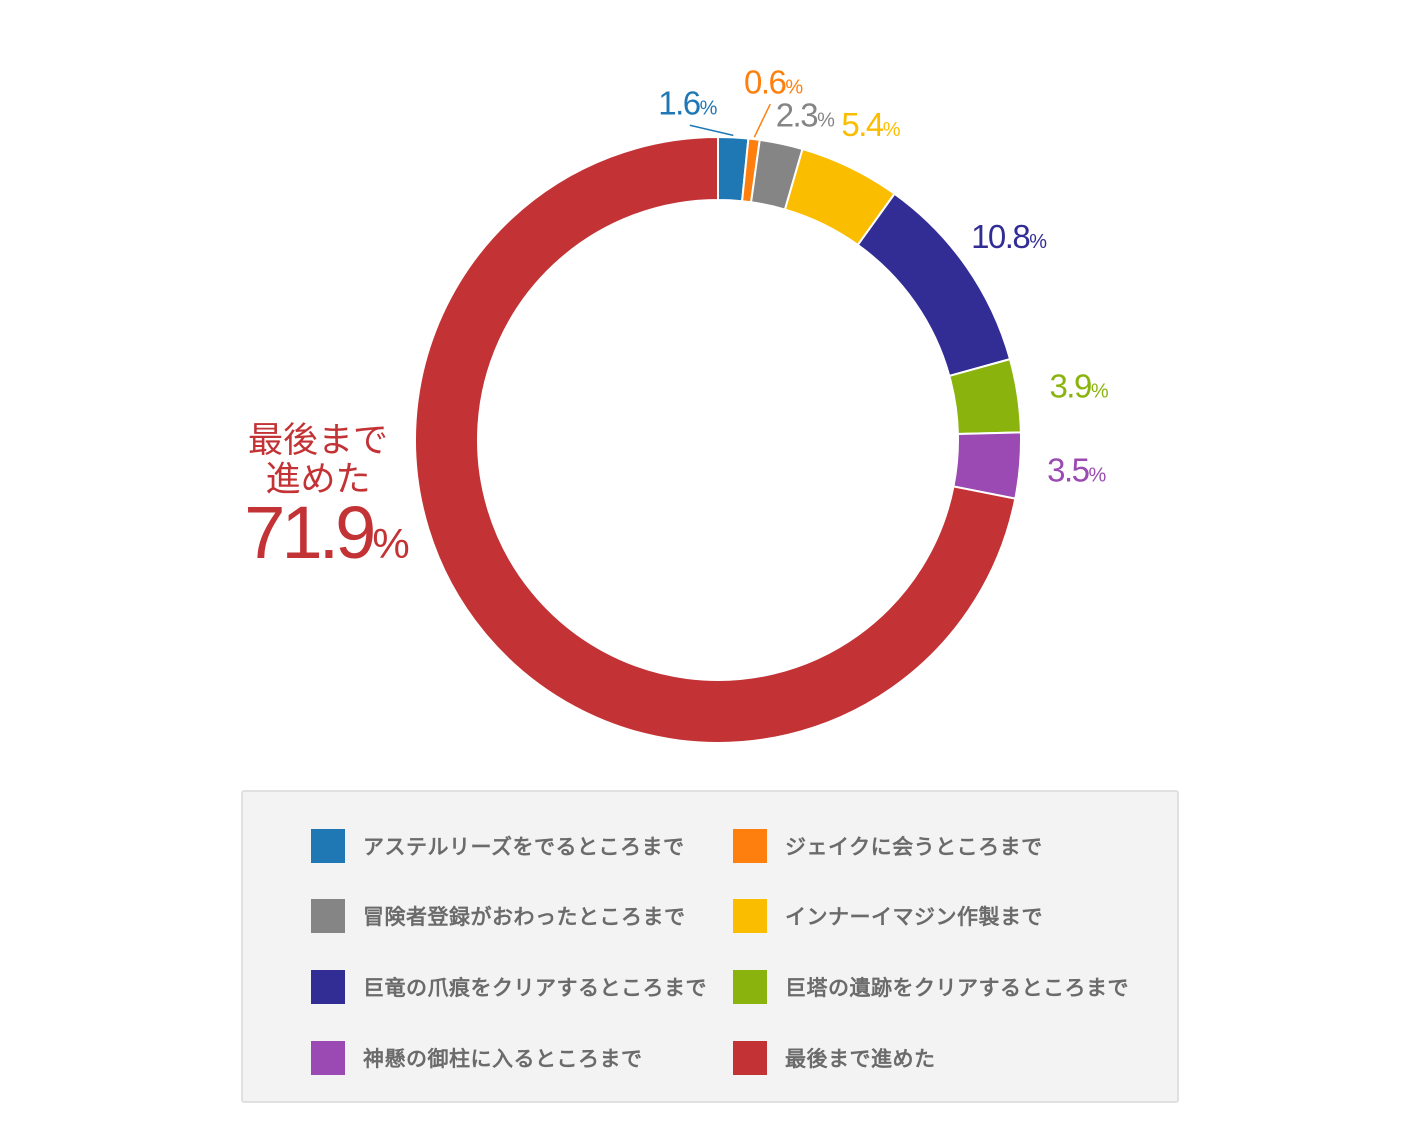 This screenshot has width=1422, height=1147. I want to click on legend-label: 巨竜の爪痕をクリアするところまで, so click(535, 988).